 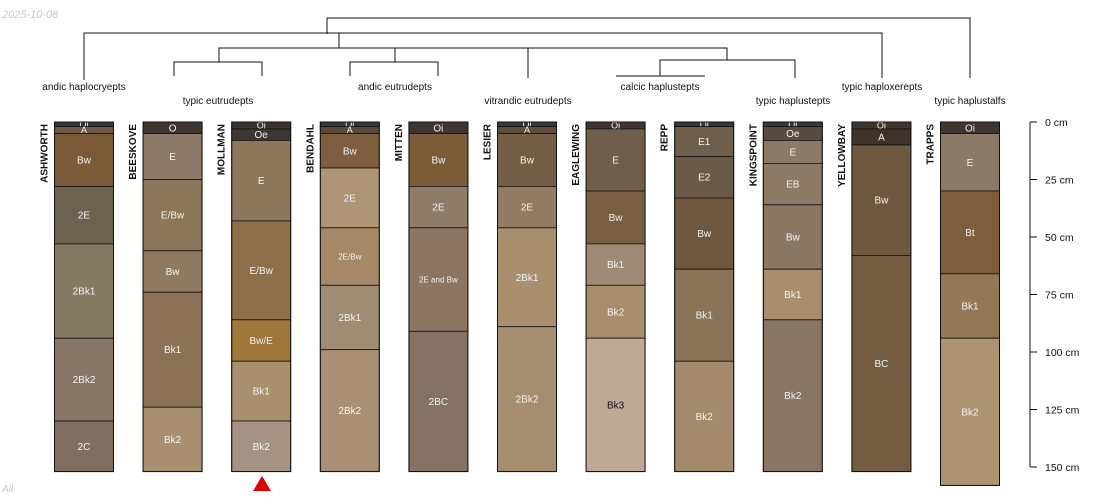 I want to click on horizon-label: EB, so click(x=793, y=185).